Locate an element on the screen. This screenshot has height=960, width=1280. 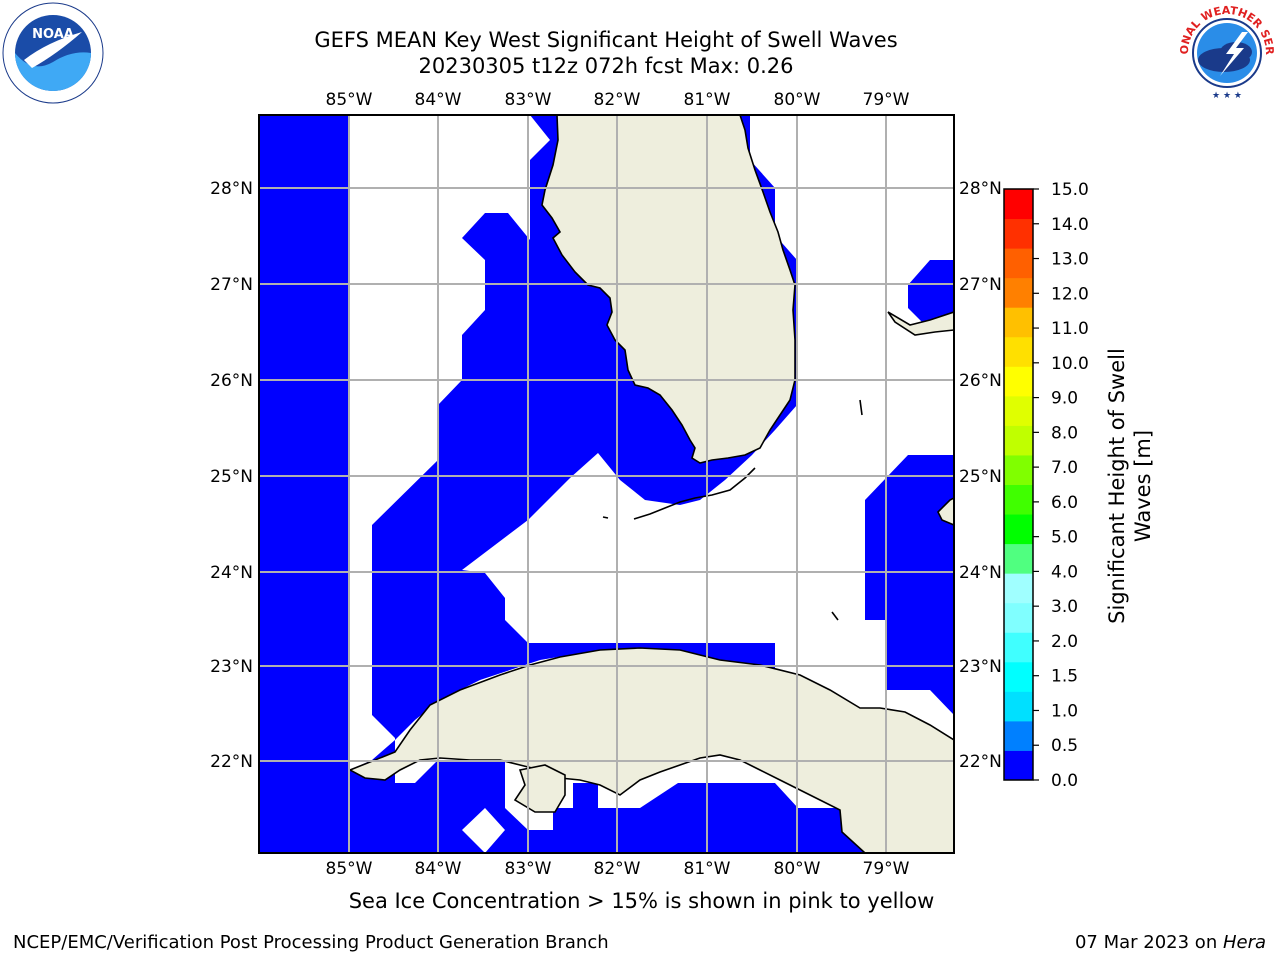
nws-logo-icon: NATIONAL WEATHER SERVICE ★ ★ ★ is located at coordinates (1226, 52).